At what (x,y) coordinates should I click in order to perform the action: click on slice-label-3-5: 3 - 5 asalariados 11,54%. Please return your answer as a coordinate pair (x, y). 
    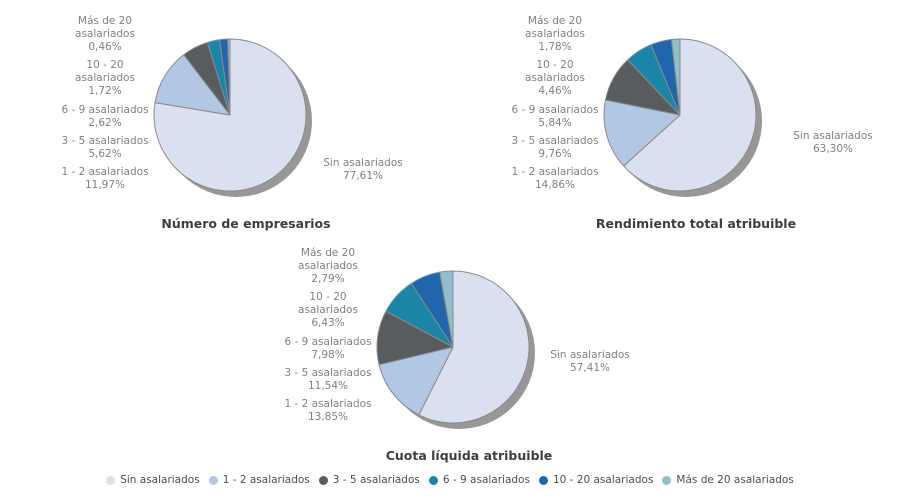
    Looking at the image, I should click on (328, 380).